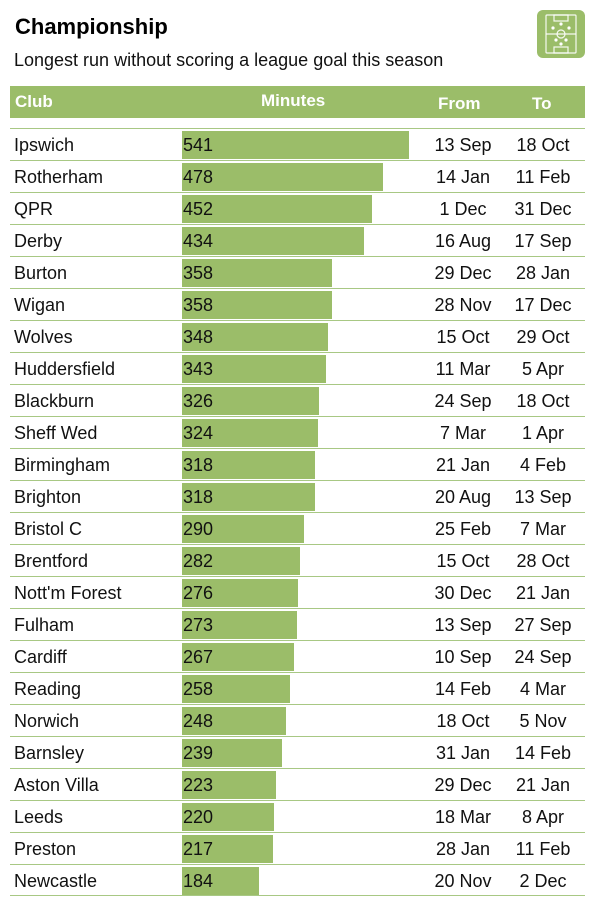 The width and height of the screenshot is (595, 907). I want to click on club-name: Derby, so click(38, 241).